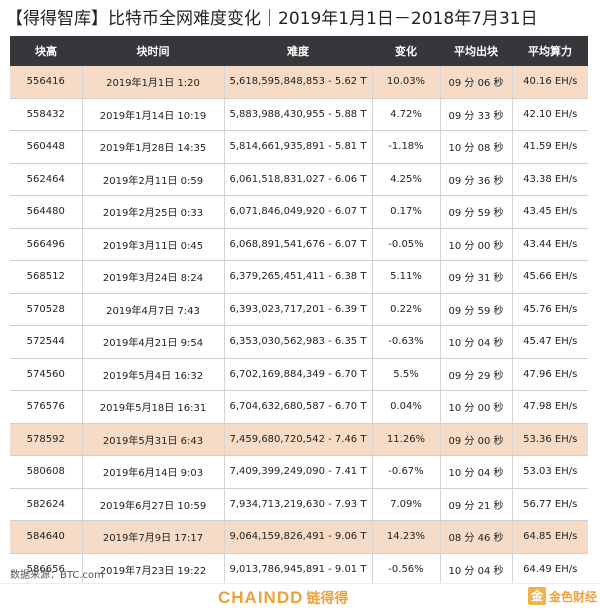  What do you see at coordinates (573, 596) in the screenshot?
I see `watermark-text: 金色财经` at bounding box center [573, 596].